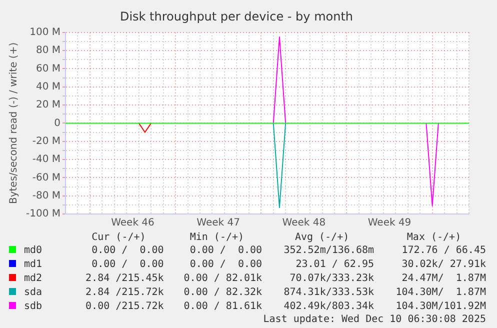 Image resolution: width=497 pixels, height=328 pixels. Describe the element at coordinates (332, 279) in the screenshot. I see `text: 70.07k/333.23k` at that location.